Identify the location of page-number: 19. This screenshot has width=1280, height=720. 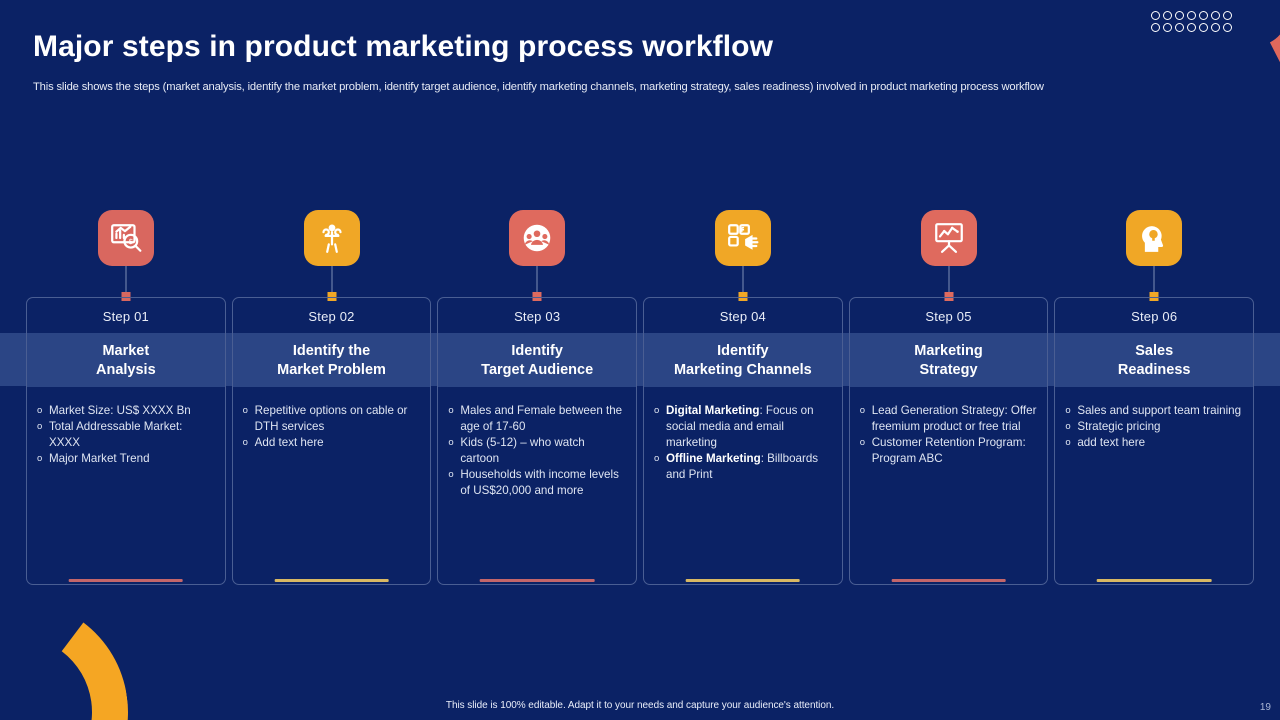
(1265, 707).